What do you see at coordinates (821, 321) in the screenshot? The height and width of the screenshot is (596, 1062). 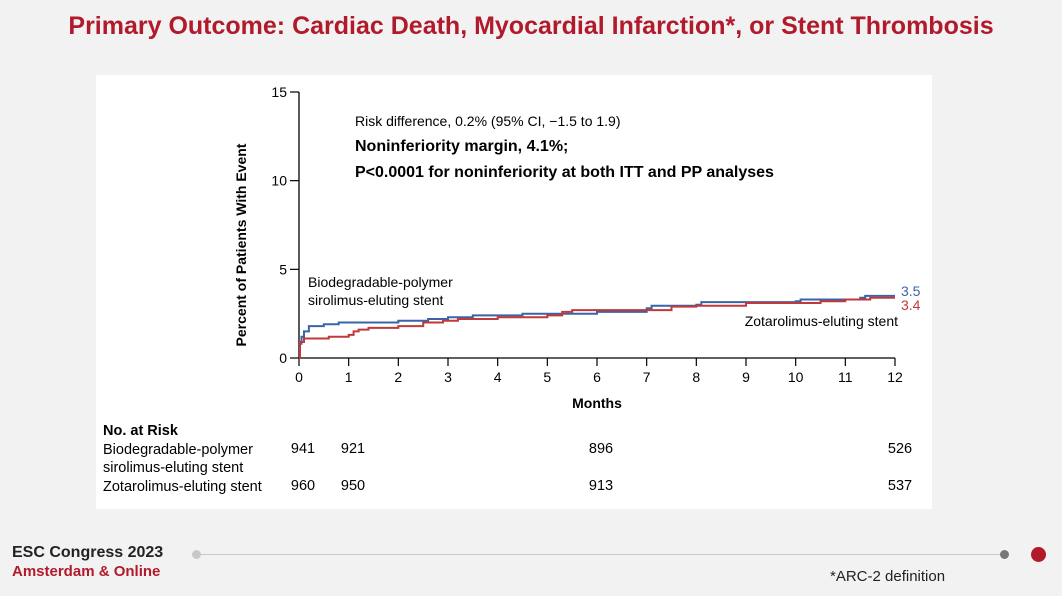 I see `series-label-zotarolimus: Zotarolimus-eluting stent` at bounding box center [821, 321].